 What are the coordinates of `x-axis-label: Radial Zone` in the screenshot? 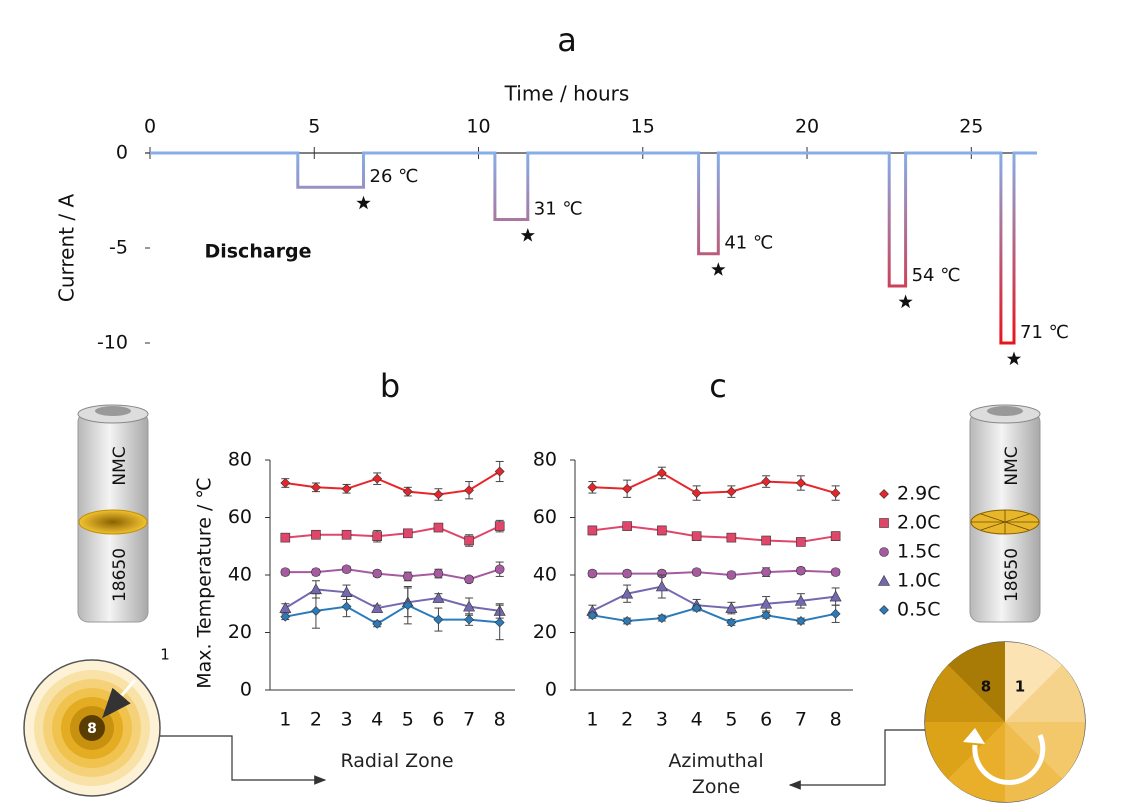 It's located at (397, 761).